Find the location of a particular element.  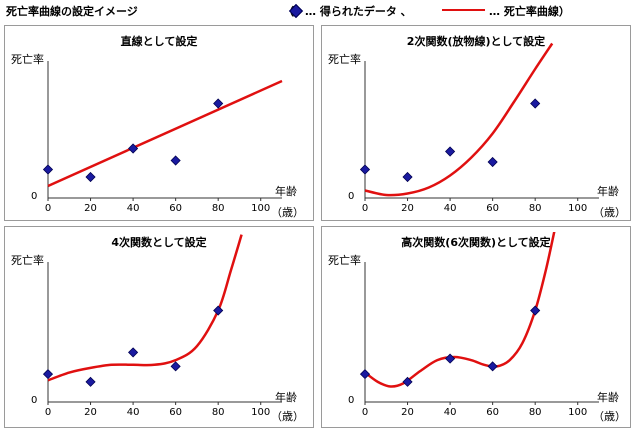

chart-plot: 0 20 40 60 80 100 is located at coordinates (162, 137).